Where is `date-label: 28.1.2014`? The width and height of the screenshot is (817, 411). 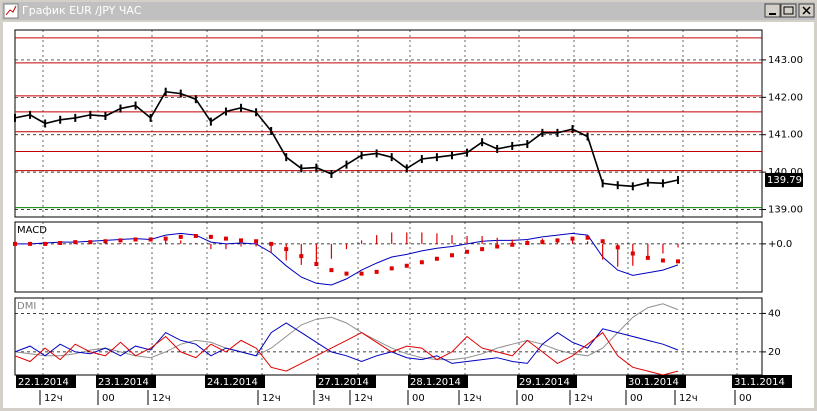 date-label: 28.1.2014 is located at coordinates (435, 382).